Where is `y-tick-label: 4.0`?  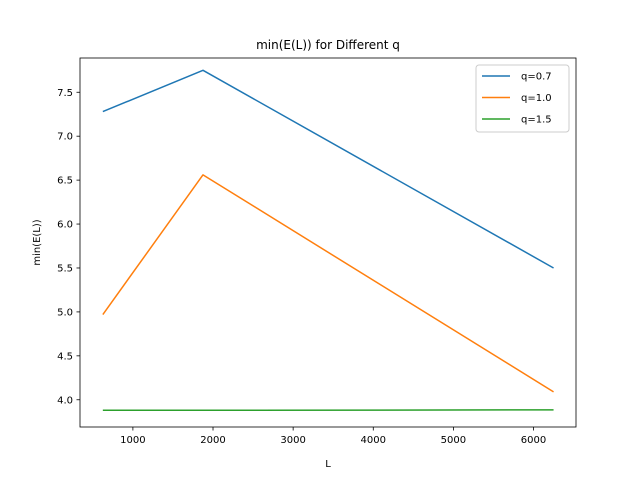
y-tick-label: 4.0 is located at coordinates (65, 400).